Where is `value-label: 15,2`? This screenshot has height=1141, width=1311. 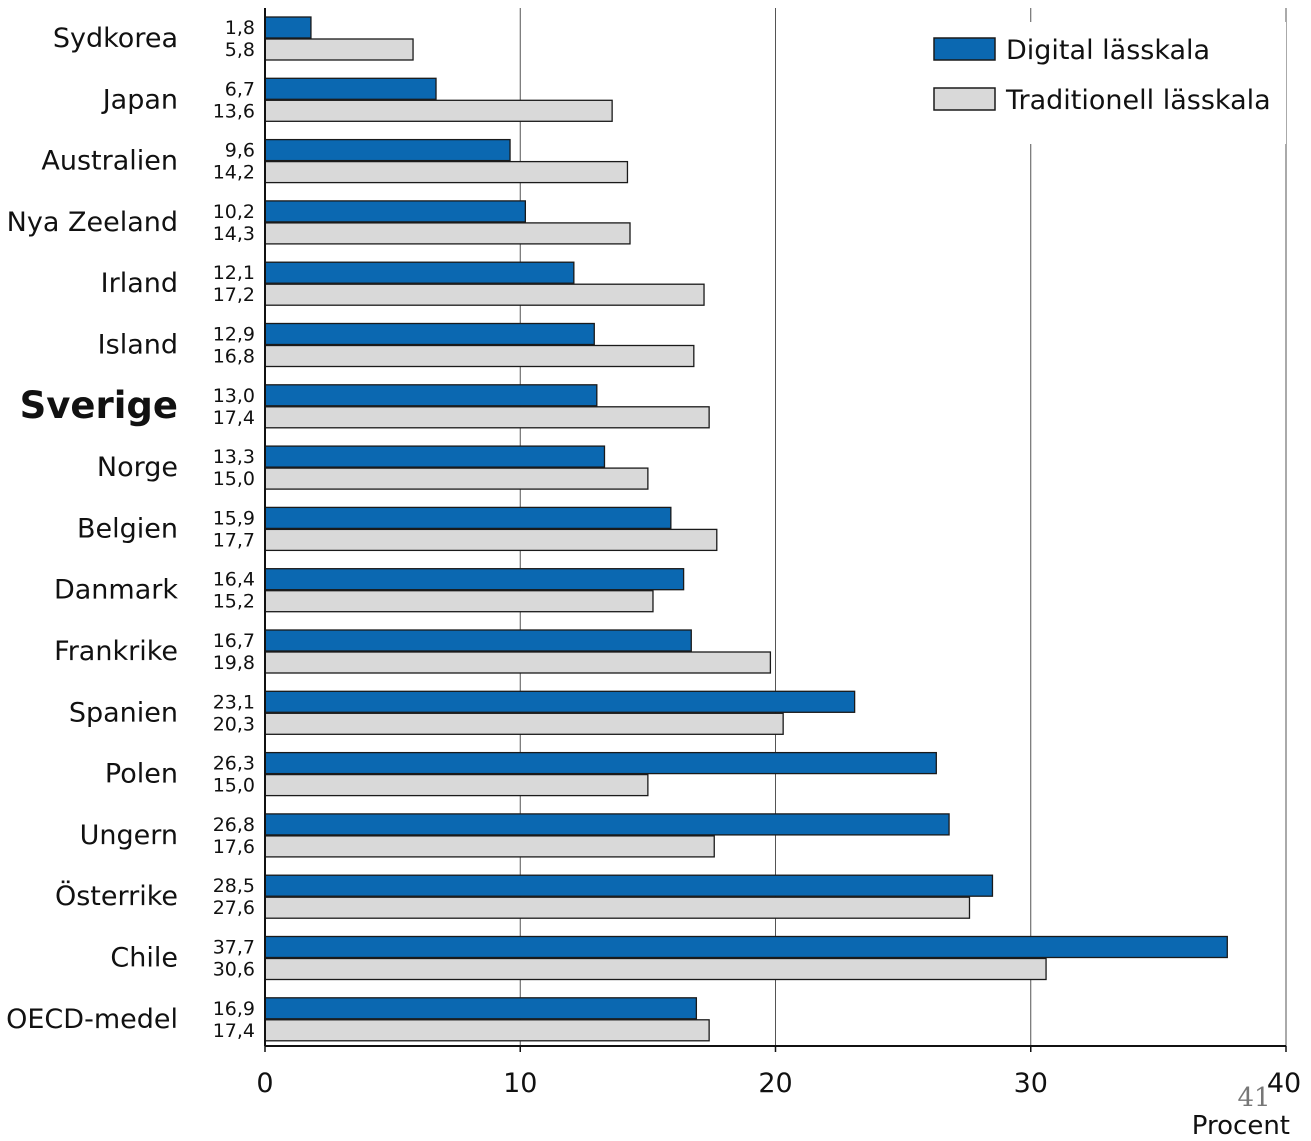 value-label: 15,2 is located at coordinates (234, 602).